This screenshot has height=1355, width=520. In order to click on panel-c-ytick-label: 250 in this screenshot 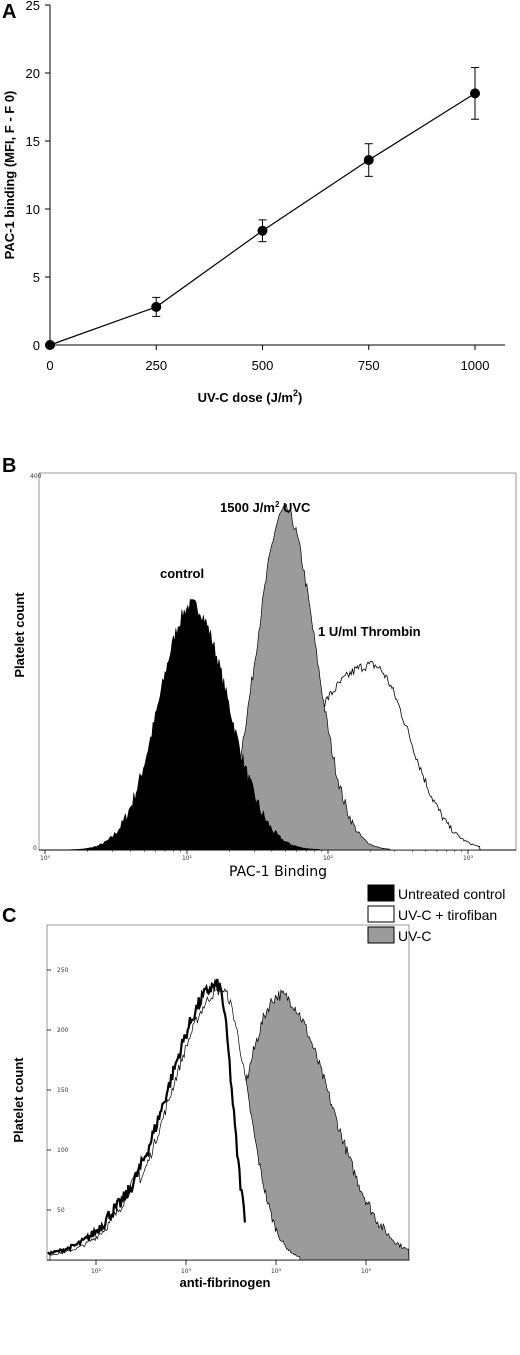, I will do `click(63, 970)`.